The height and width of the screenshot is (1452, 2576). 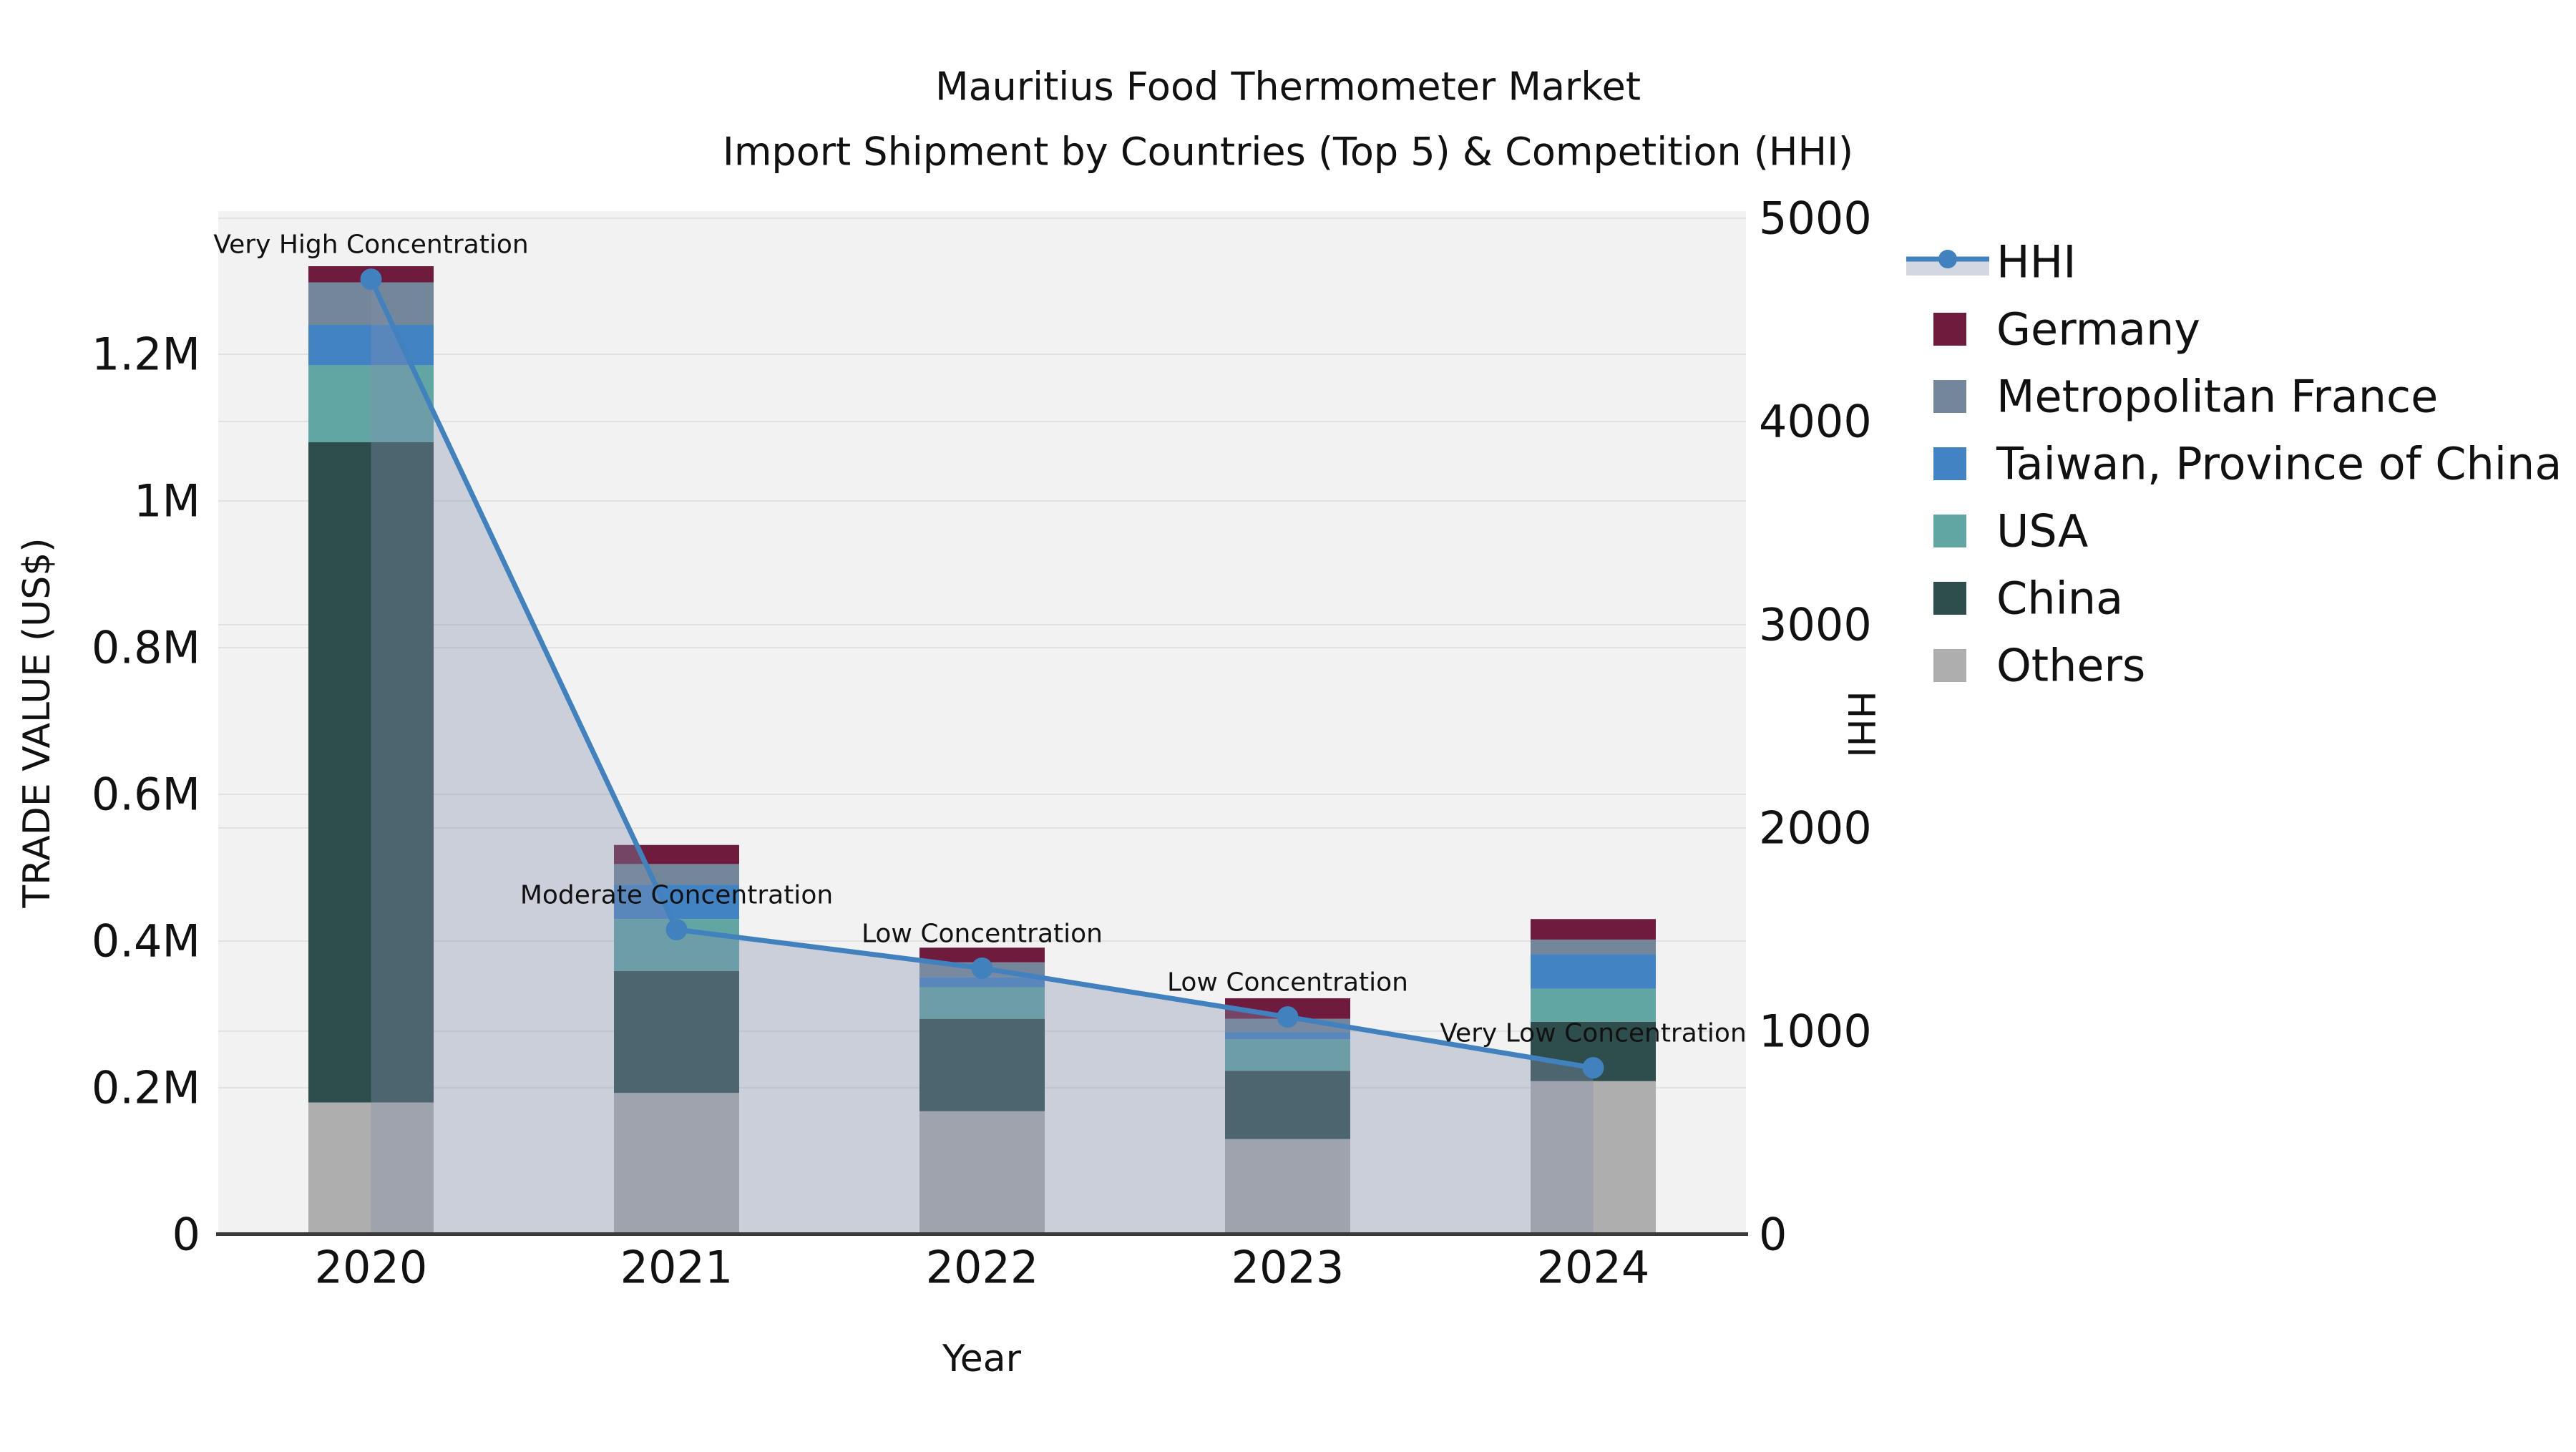 I want to click on legend-item-hhi: HHI, so click(x=1991, y=262).